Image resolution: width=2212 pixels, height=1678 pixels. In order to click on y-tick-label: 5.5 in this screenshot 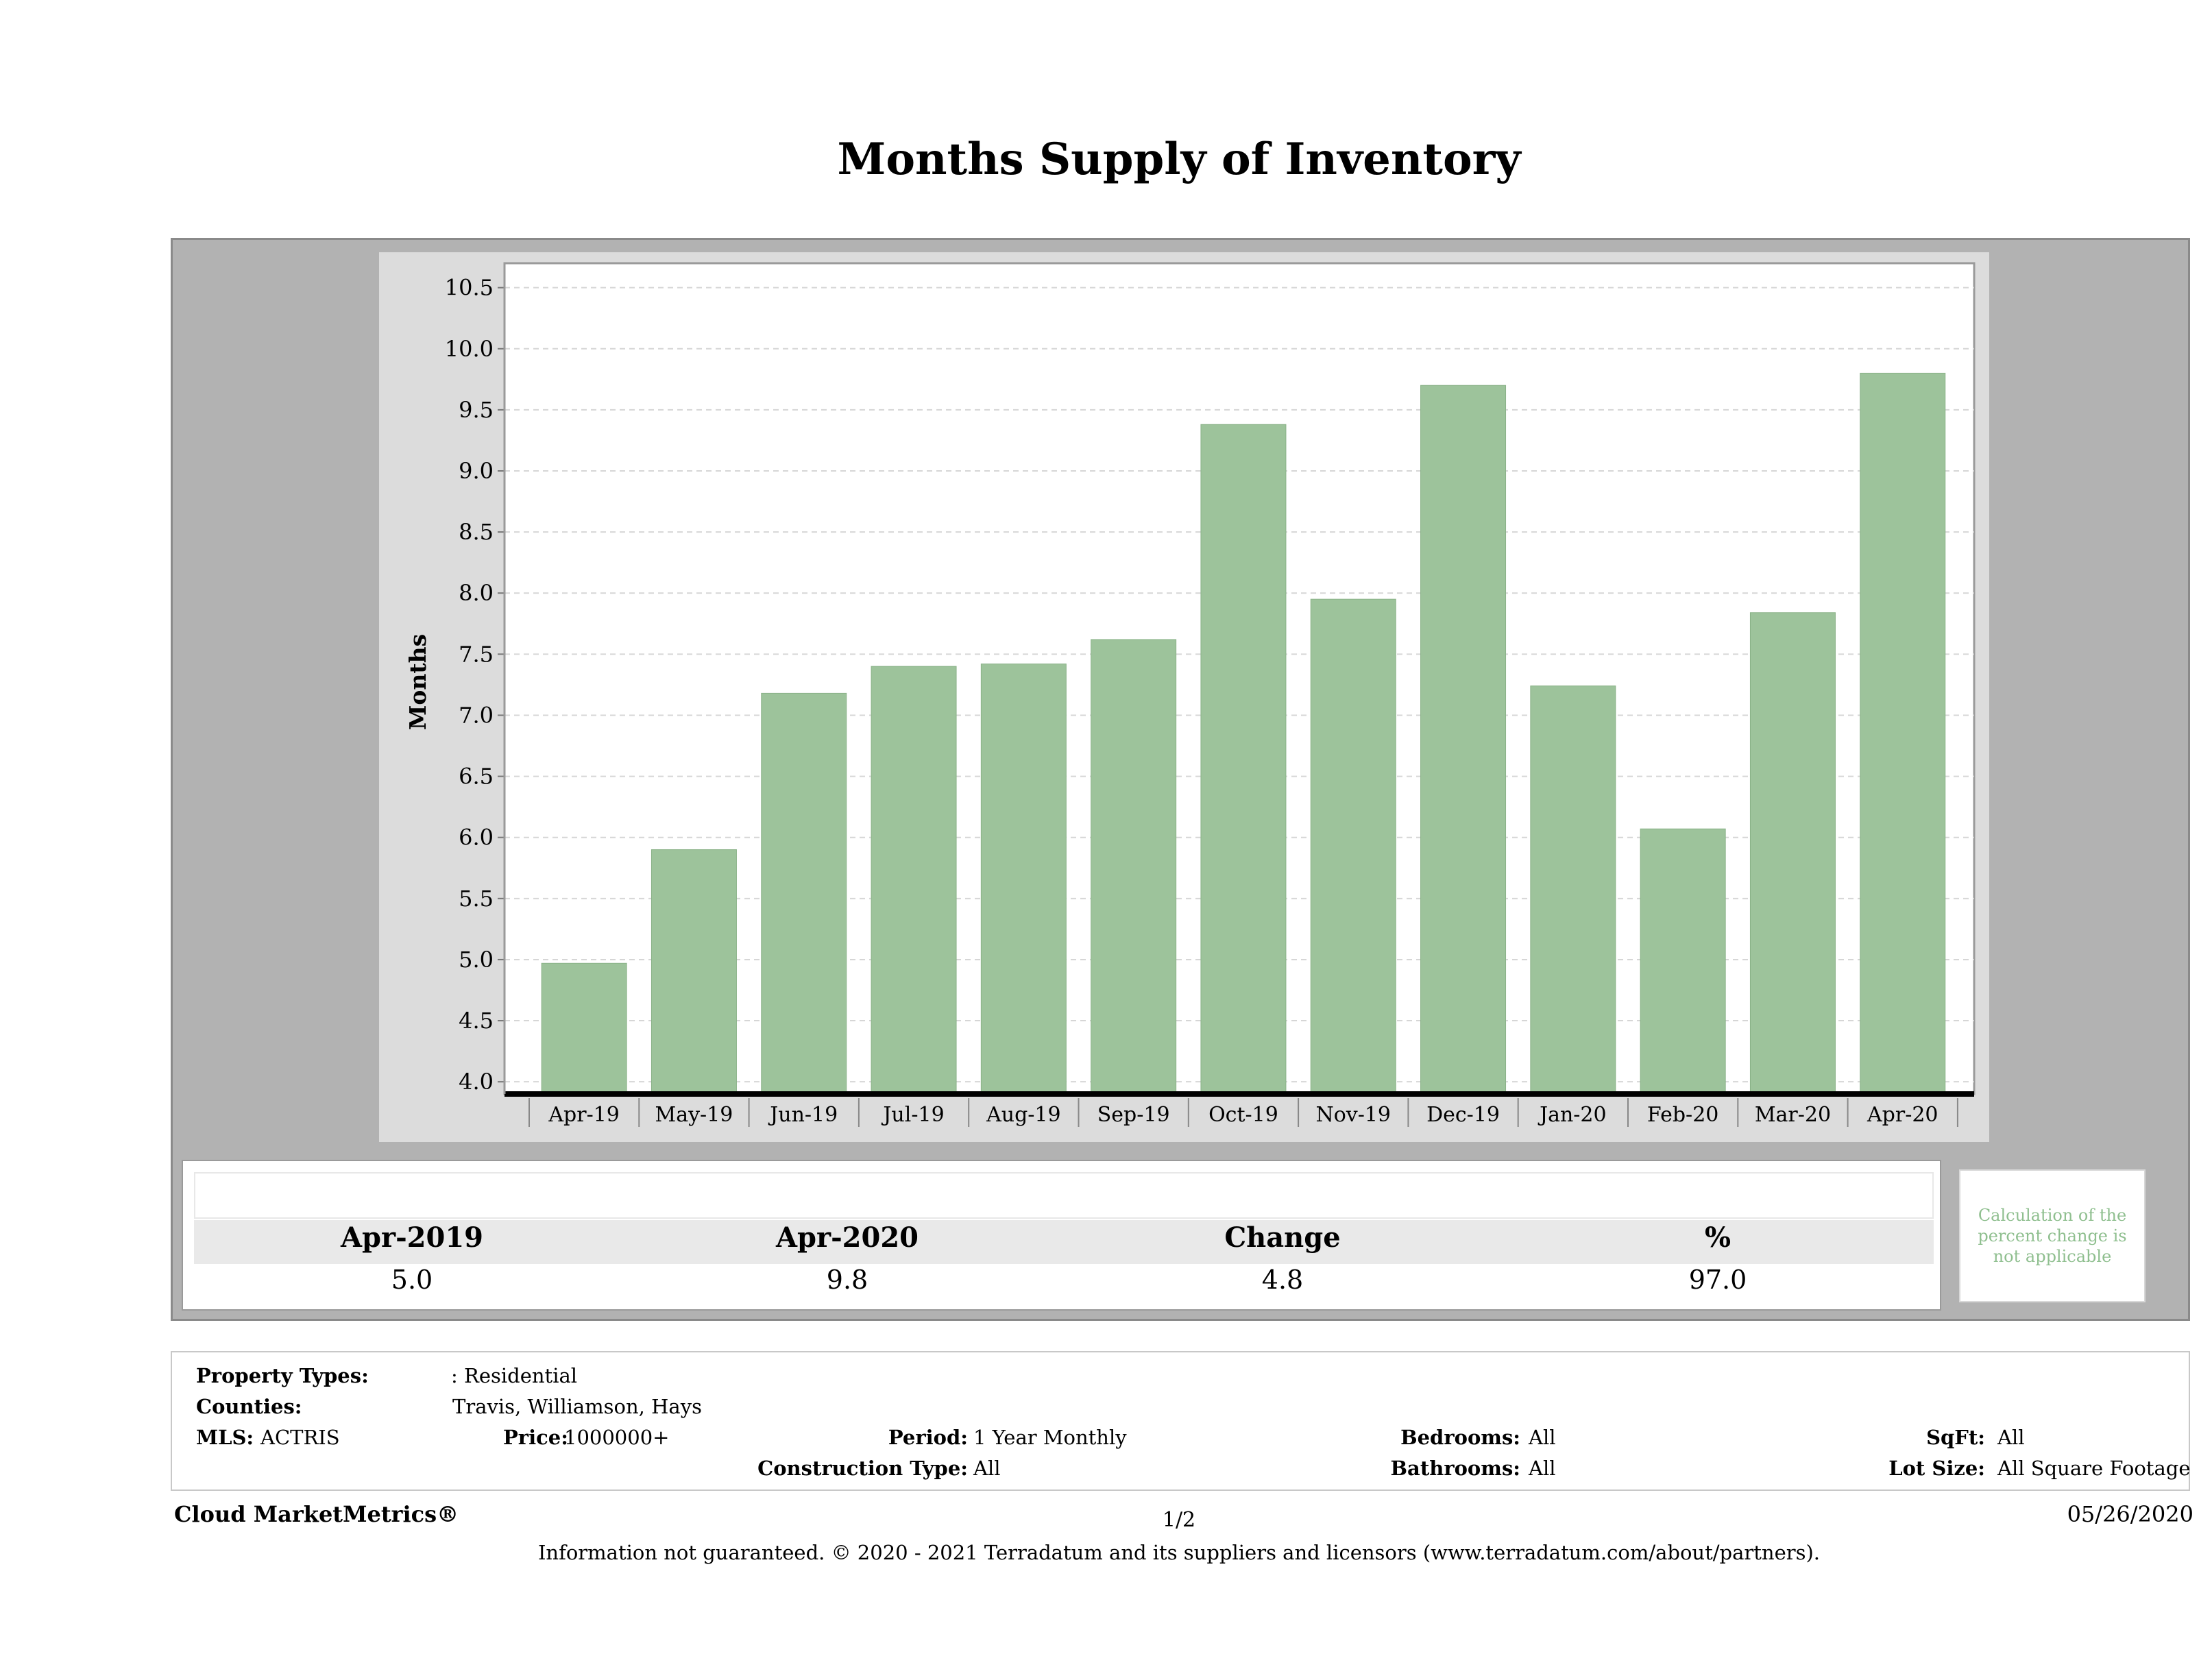, I will do `click(476, 899)`.